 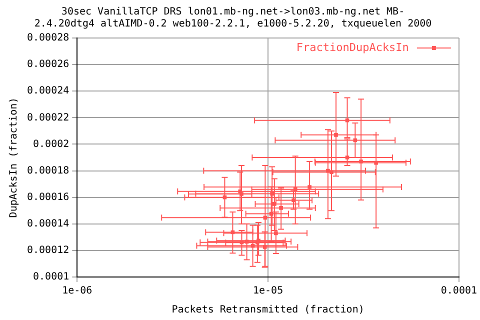 What do you see at coordinates (48, 224) in the screenshot?
I see `y-tick-label: 0.00014` at bounding box center [48, 224].